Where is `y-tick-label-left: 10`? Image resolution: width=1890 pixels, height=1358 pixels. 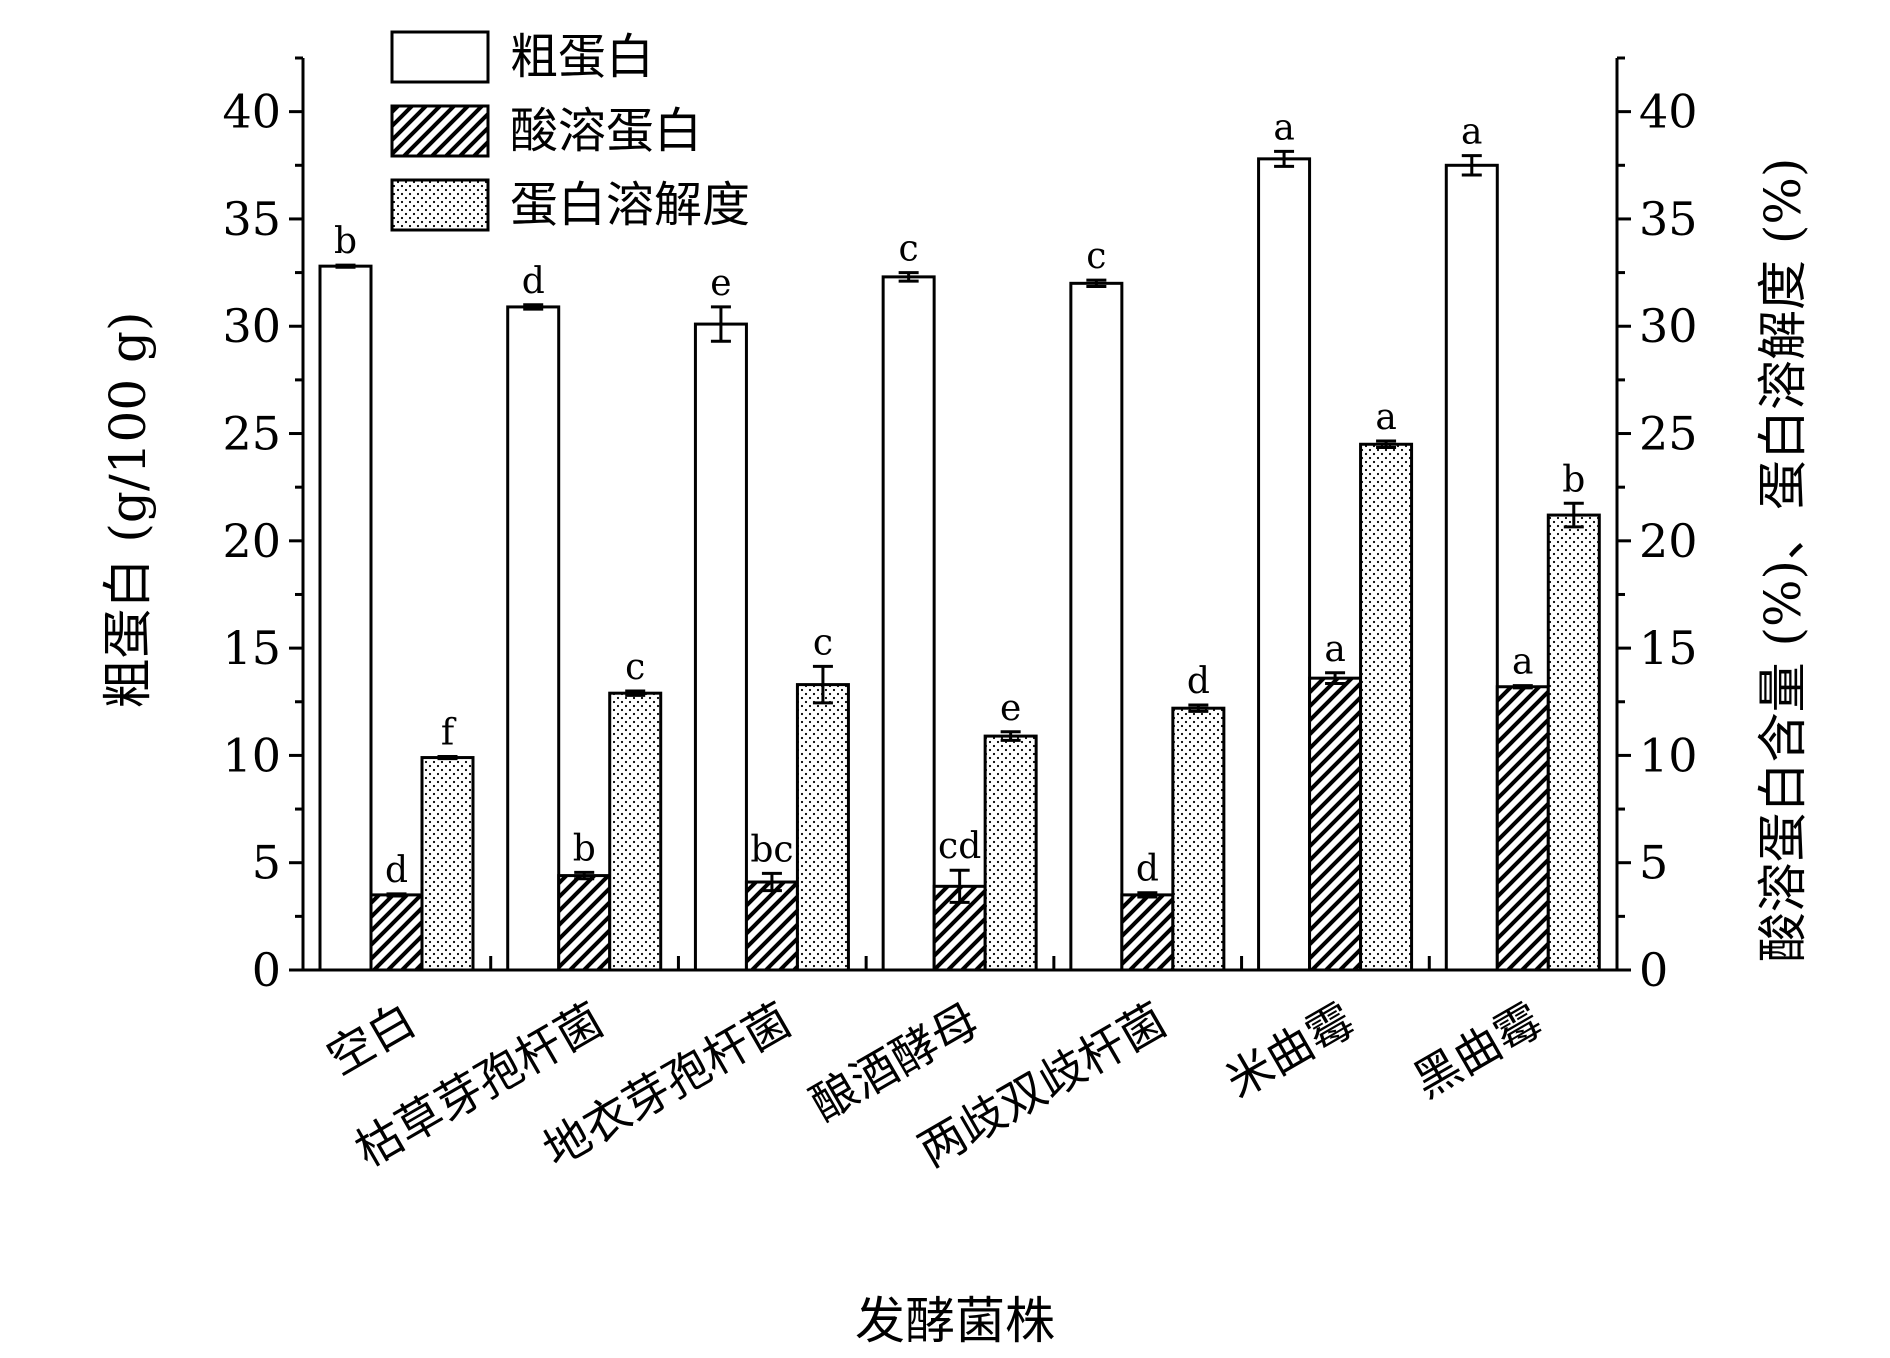
y-tick-label-left: 10 is located at coordinates (251, 755).